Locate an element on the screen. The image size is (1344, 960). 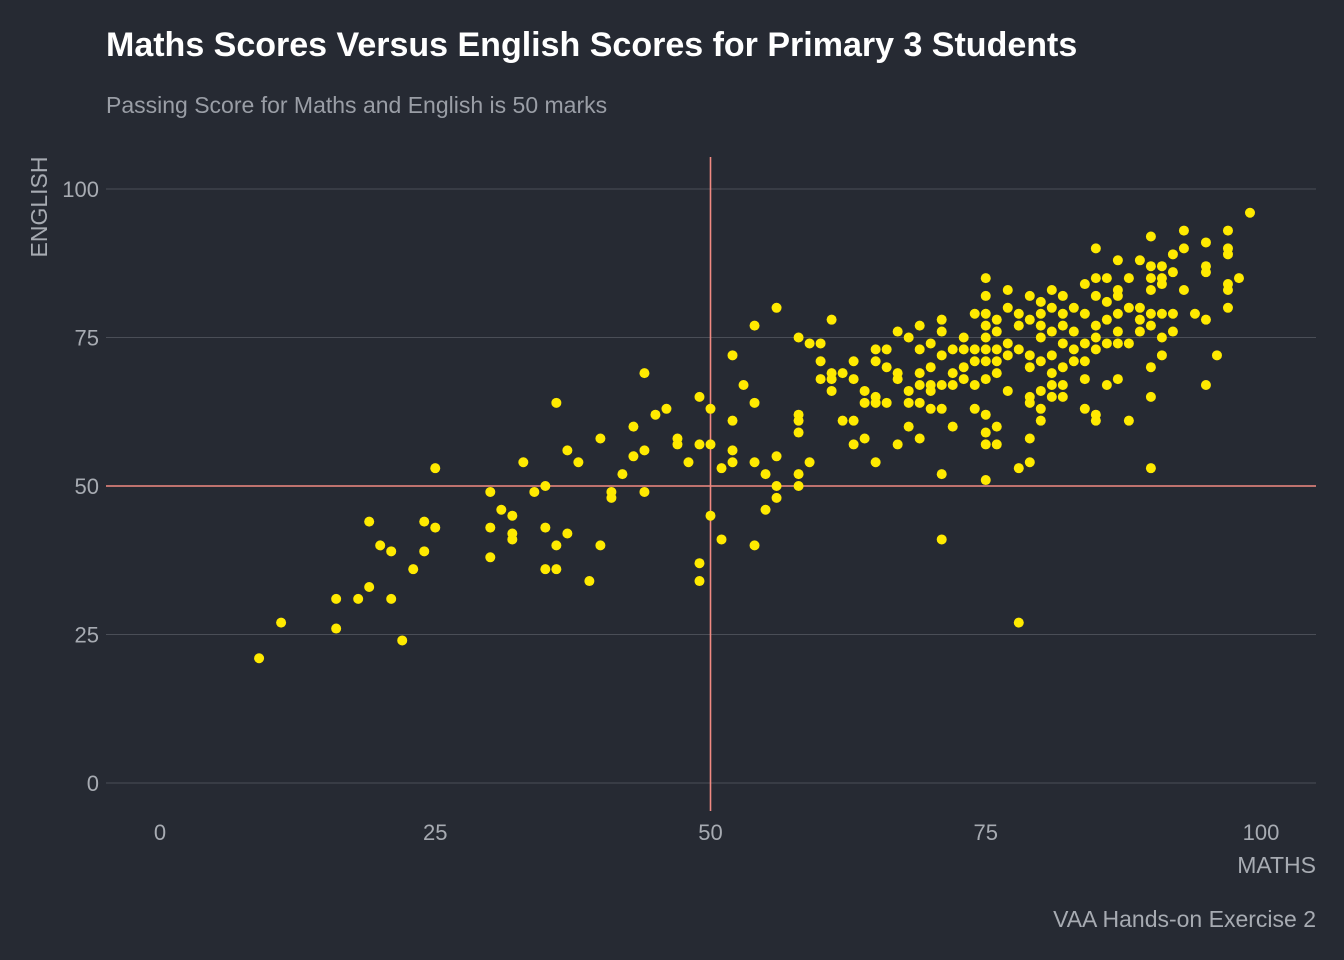
y-tick-label: 75 is located at coordinates (87, 338).